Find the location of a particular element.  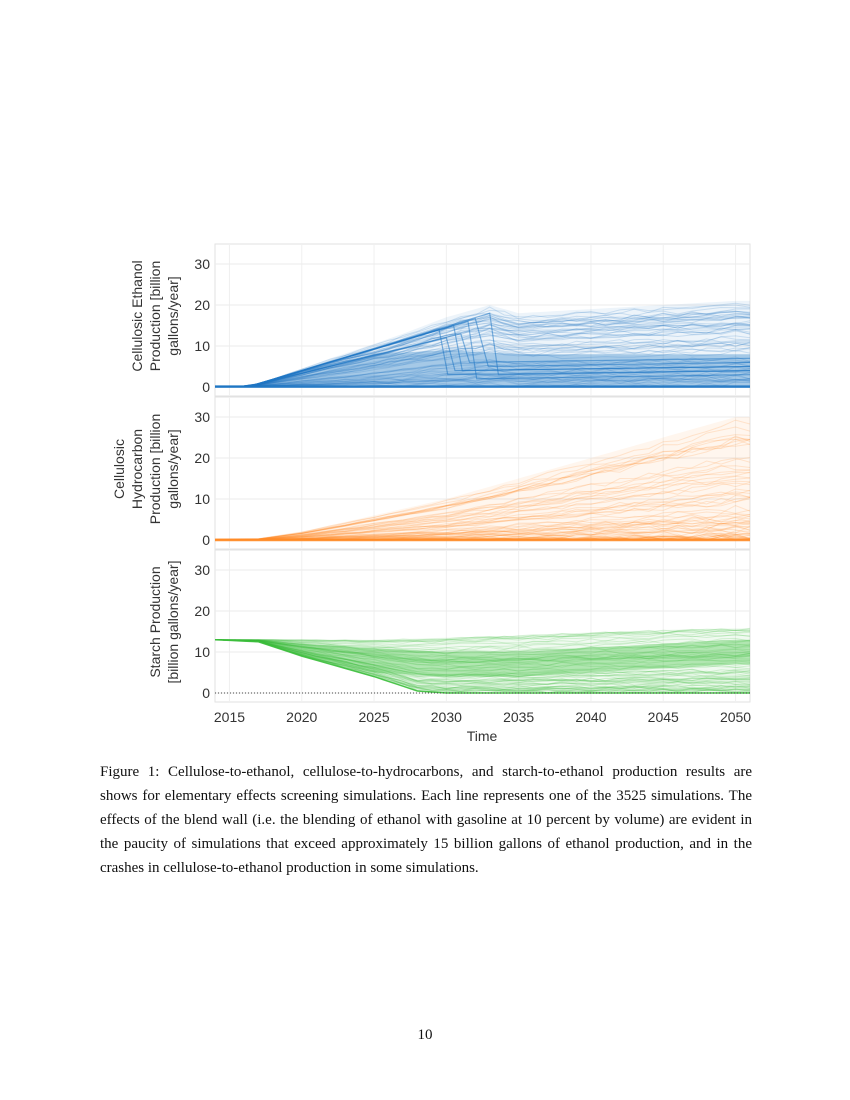

x-tick-label: 2025 is located at coordinates (373, 717).